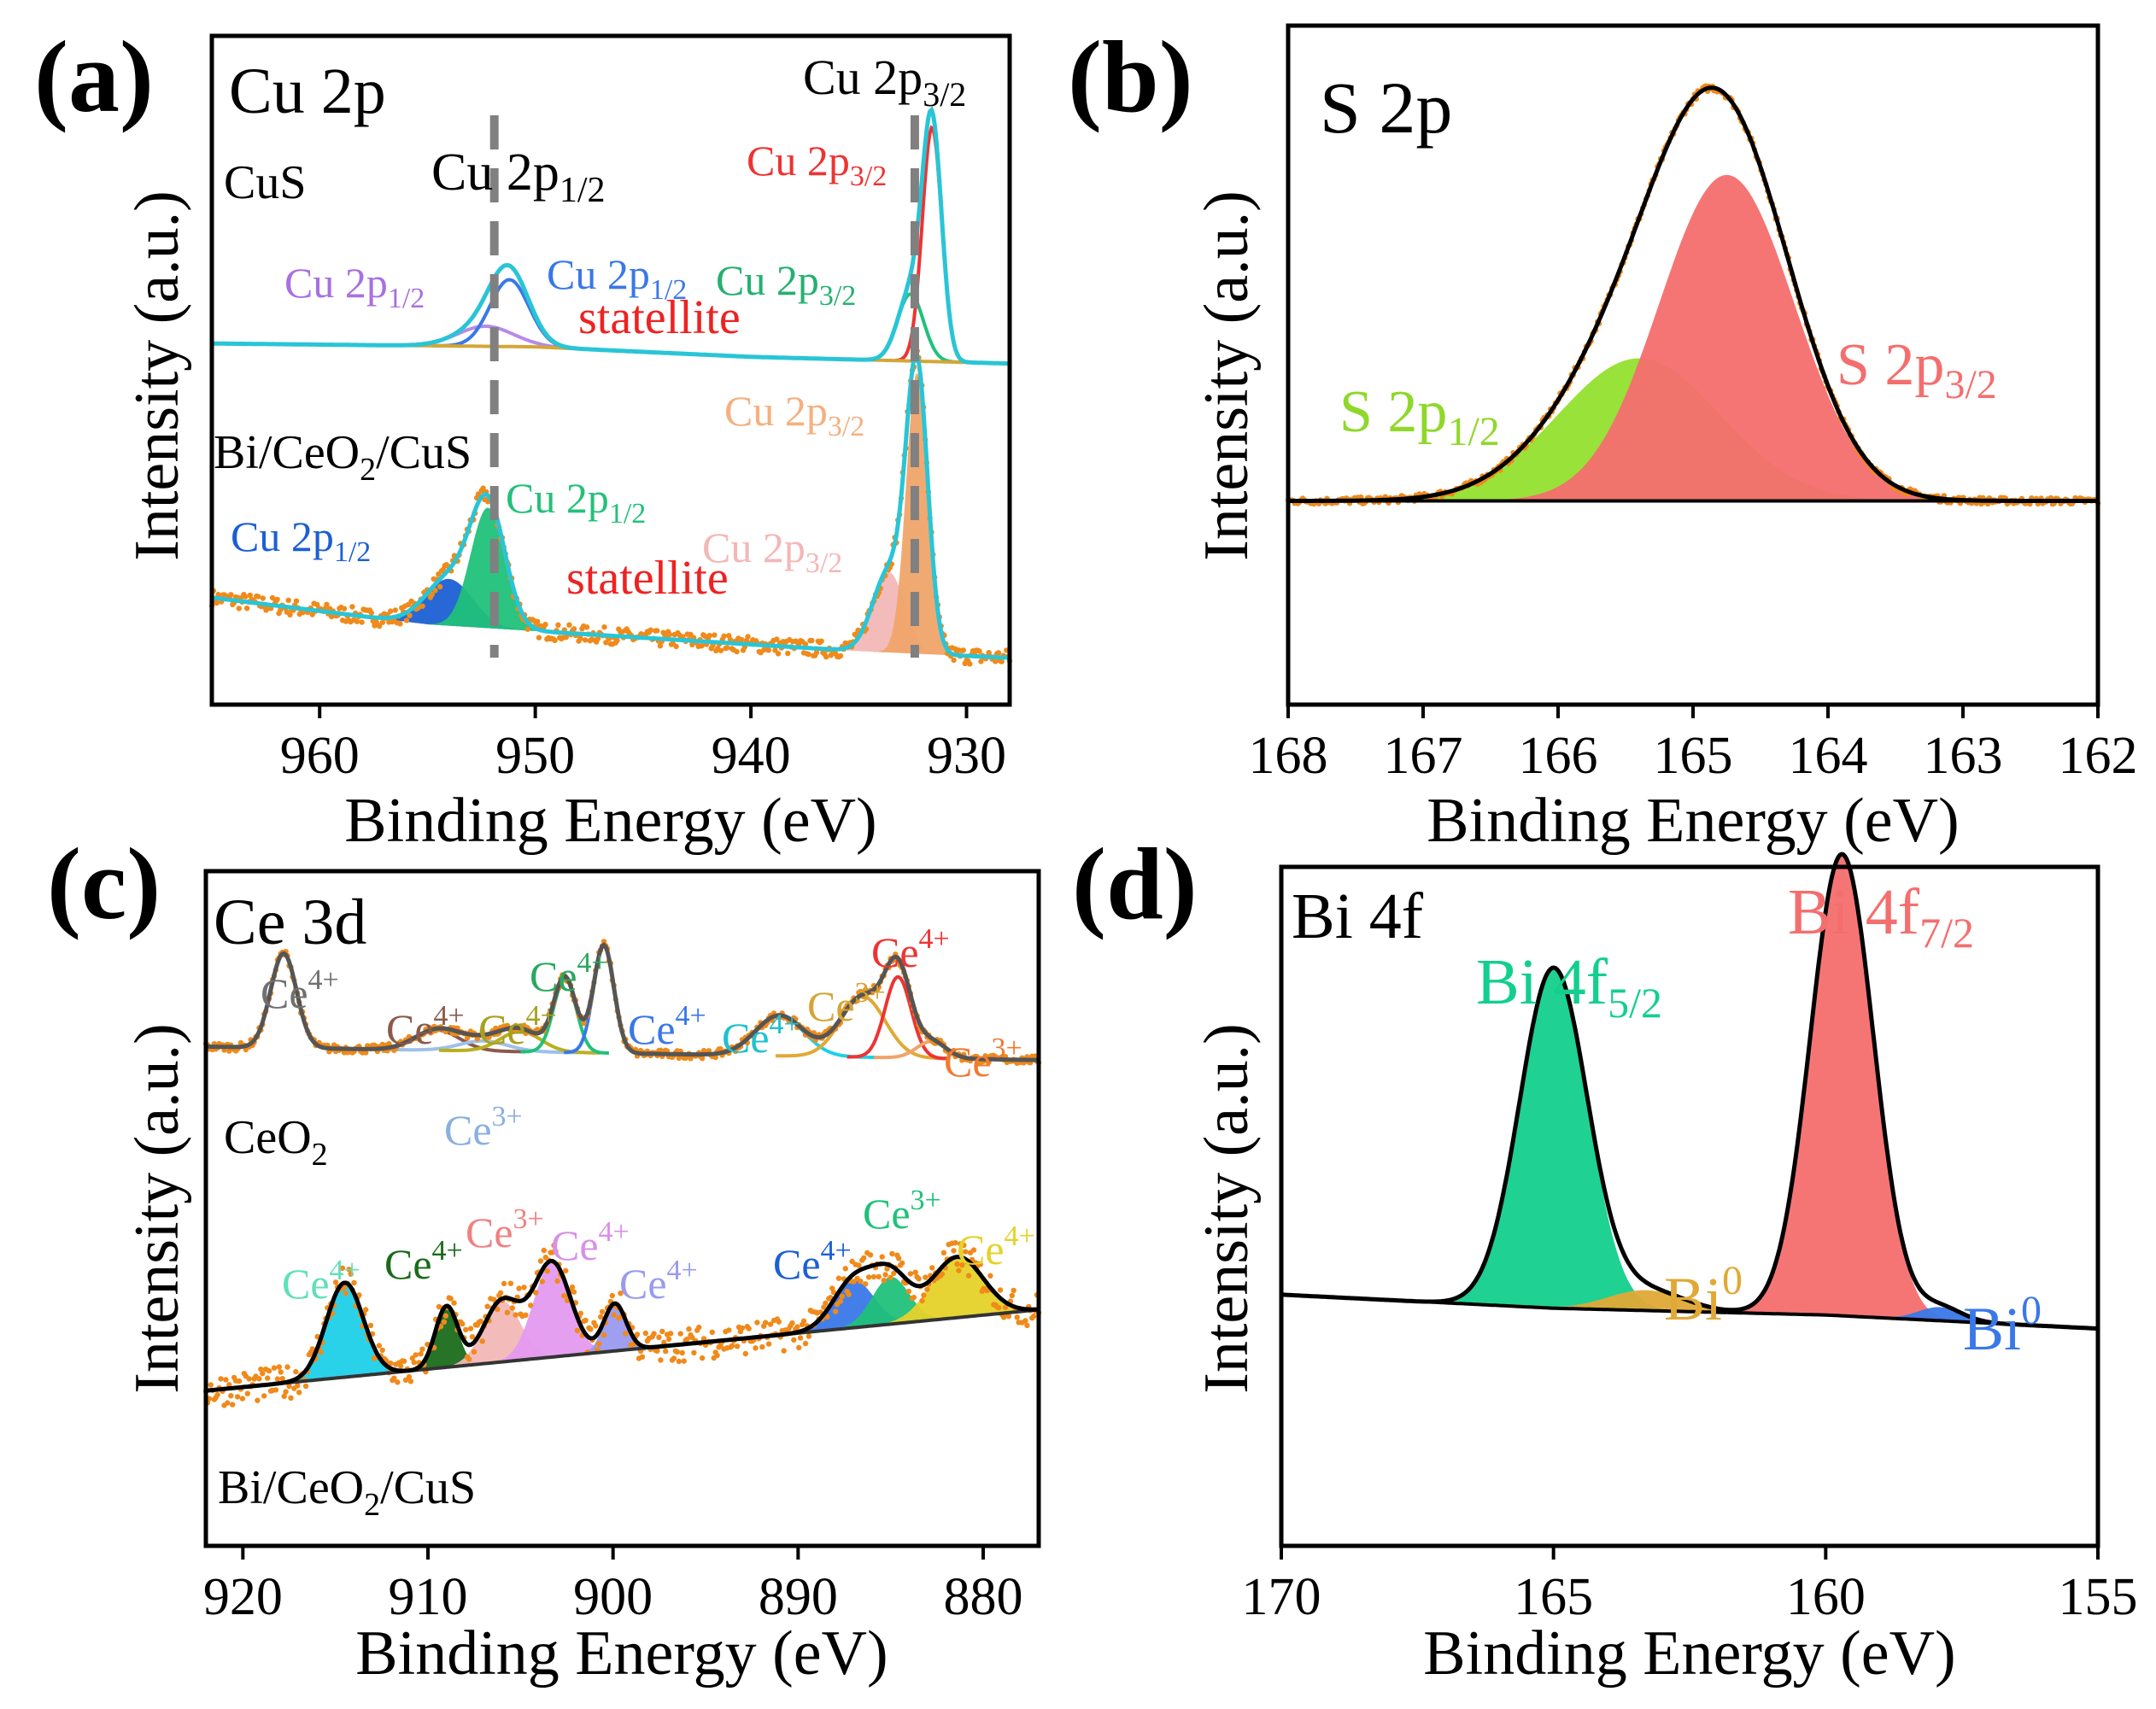 The image size is (2156, 1709). I want to click on panel-d-envelope, so click(1690, 1092).